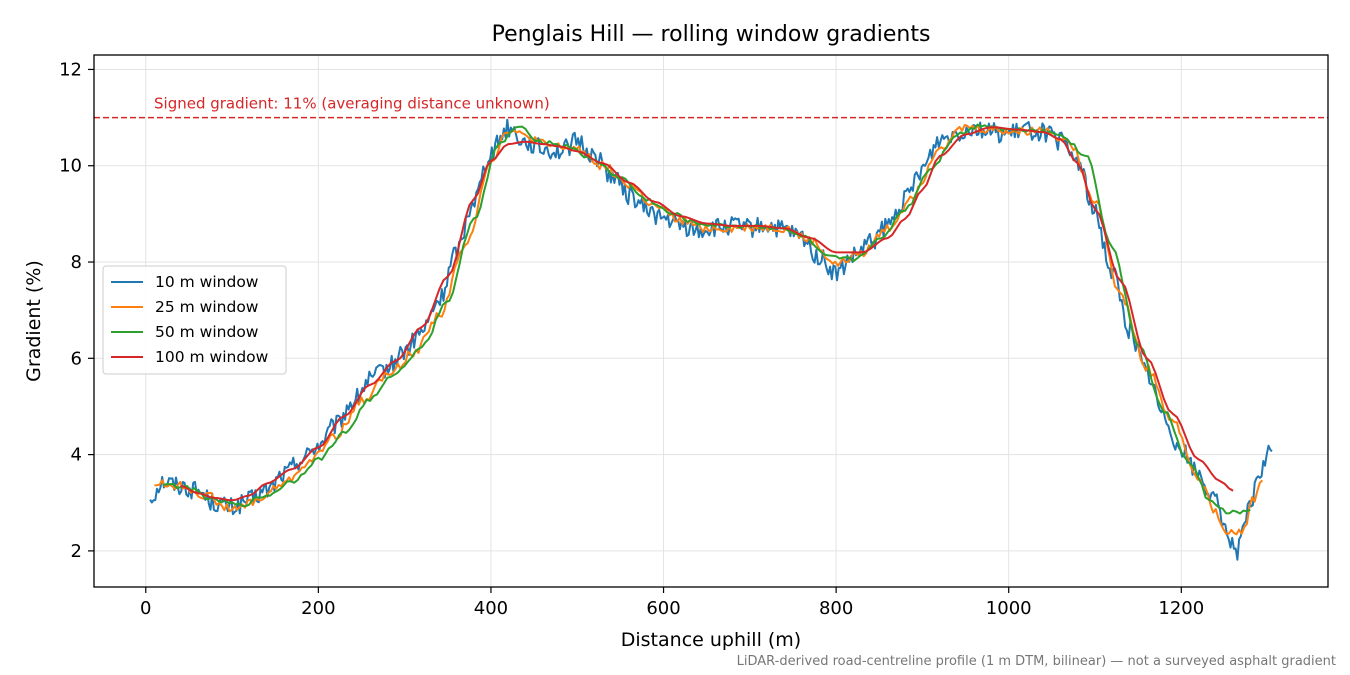 This screenshot has width=1350, height=675. I want to click on x-tick-label: 1000, so click(1009, 608).